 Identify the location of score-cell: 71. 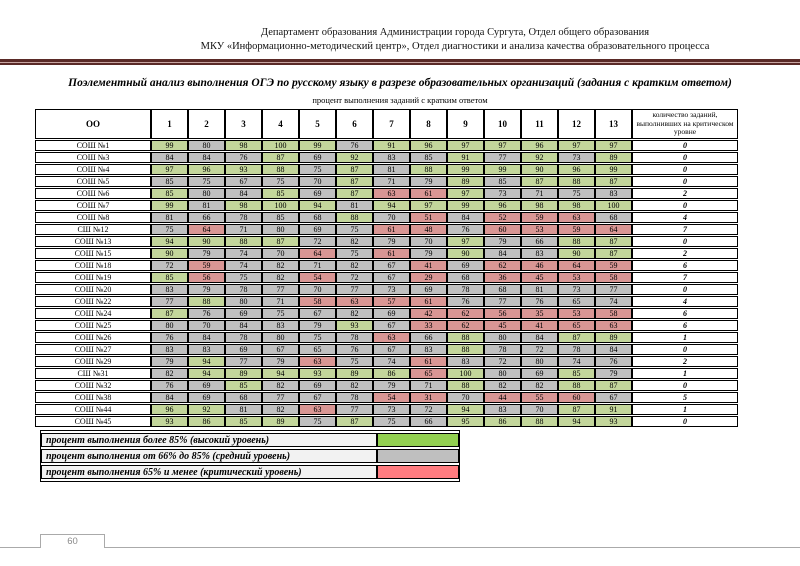
(391, 181).